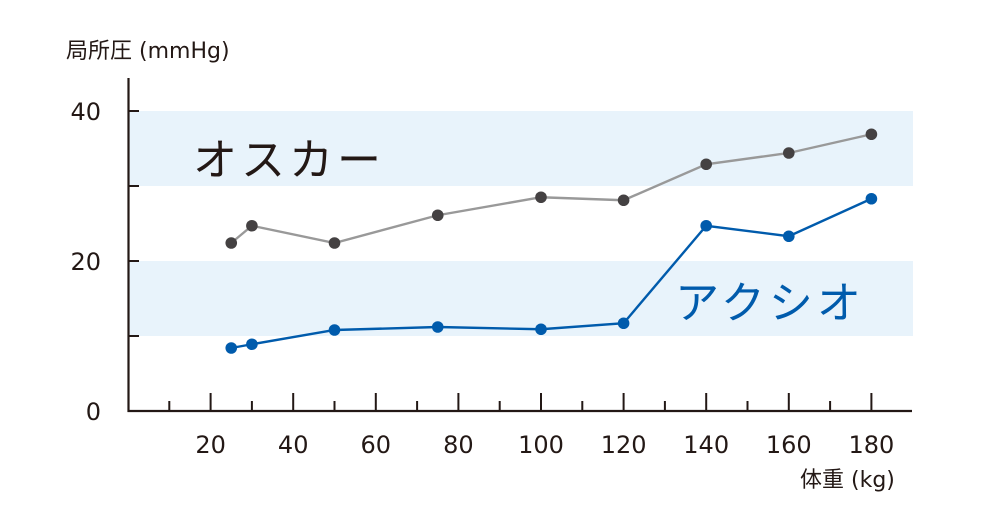 The height and width of the screenshot is (524, 1000). What do you see at coordinates (93, 412) in the screenshot?
I see `y-tick-label: 0` at bounding box center [93, 412].